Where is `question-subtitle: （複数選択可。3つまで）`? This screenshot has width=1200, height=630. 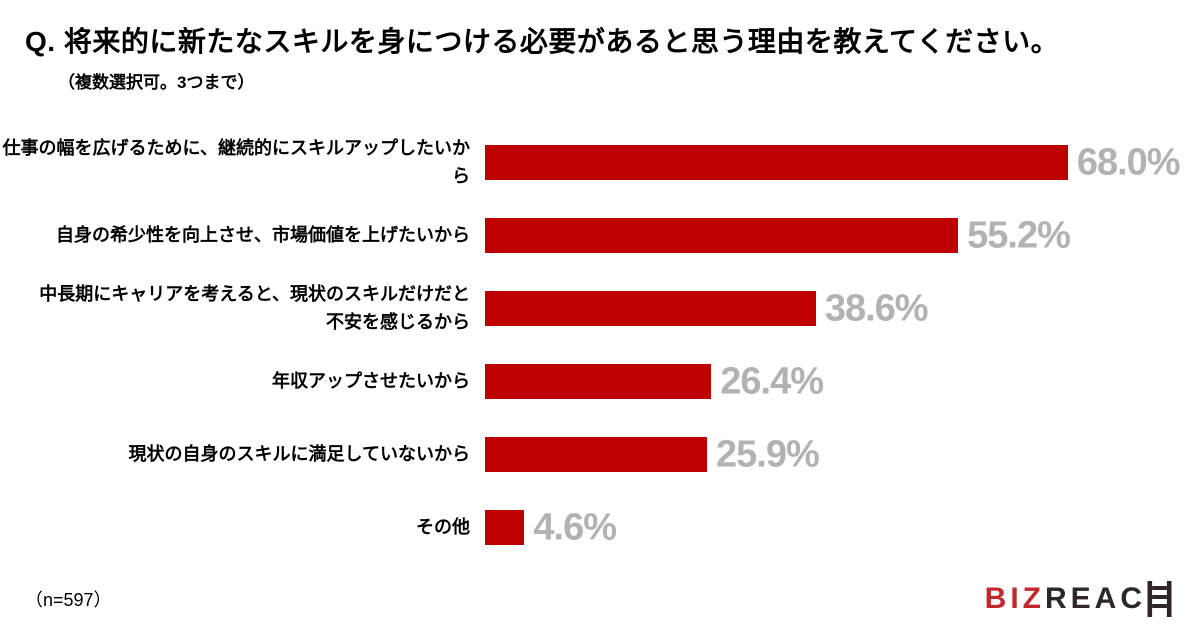
question-subtitle: （複数選択可。3つまで） is located at coordinates (156, 82).